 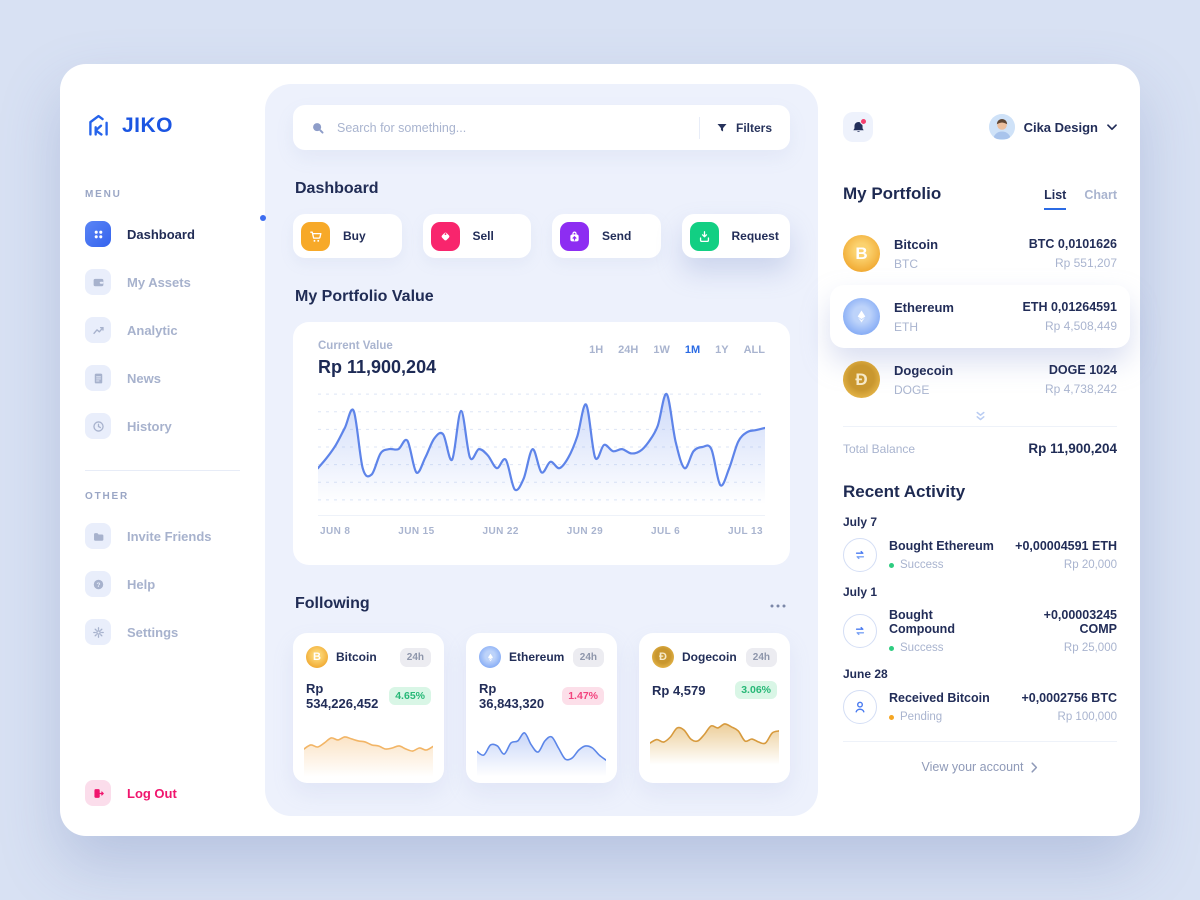 I want to click on view-account-label: View your account, so click(x=972, y=767).